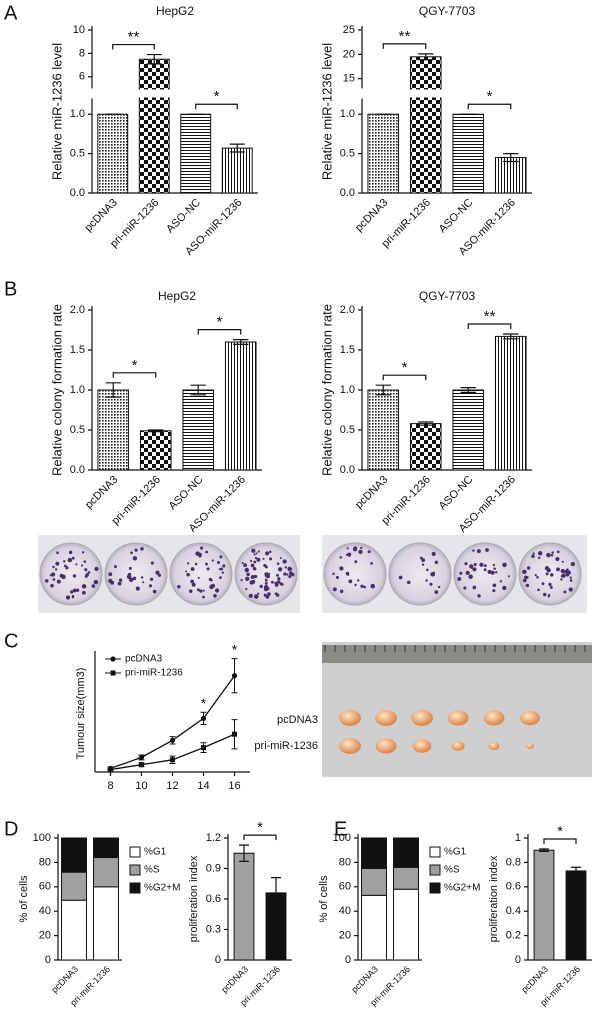 This screenshot has height=1011, width=600. What do you see at coordinates (56, 111) in the screenshot?
I see `y-axis-label: Relative miR-1236 level` at bounding box center [56, 111].